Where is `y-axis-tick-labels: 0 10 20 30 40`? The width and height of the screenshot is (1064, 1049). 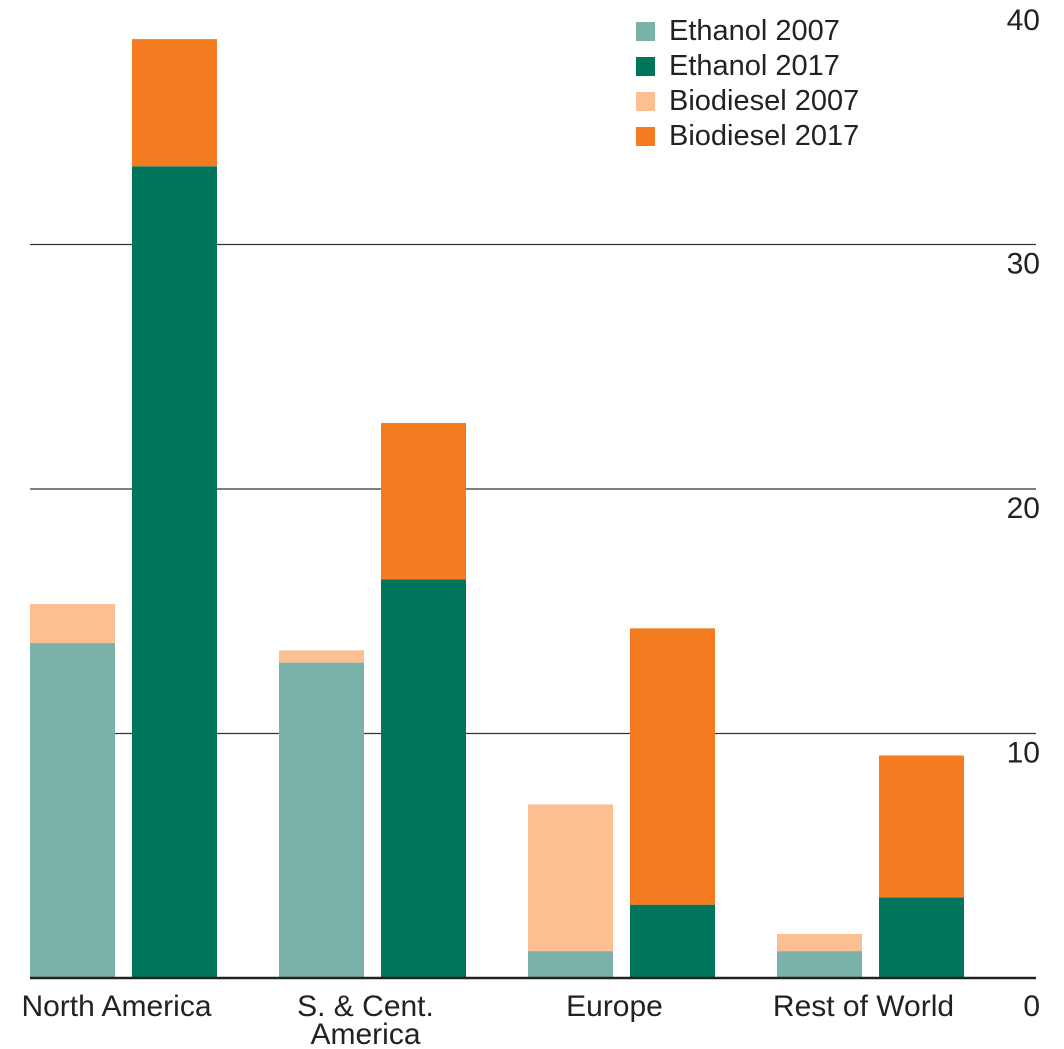
y-axis-tick-labels: 0 10 20 30 40 is located at coordinates (1023, 513).